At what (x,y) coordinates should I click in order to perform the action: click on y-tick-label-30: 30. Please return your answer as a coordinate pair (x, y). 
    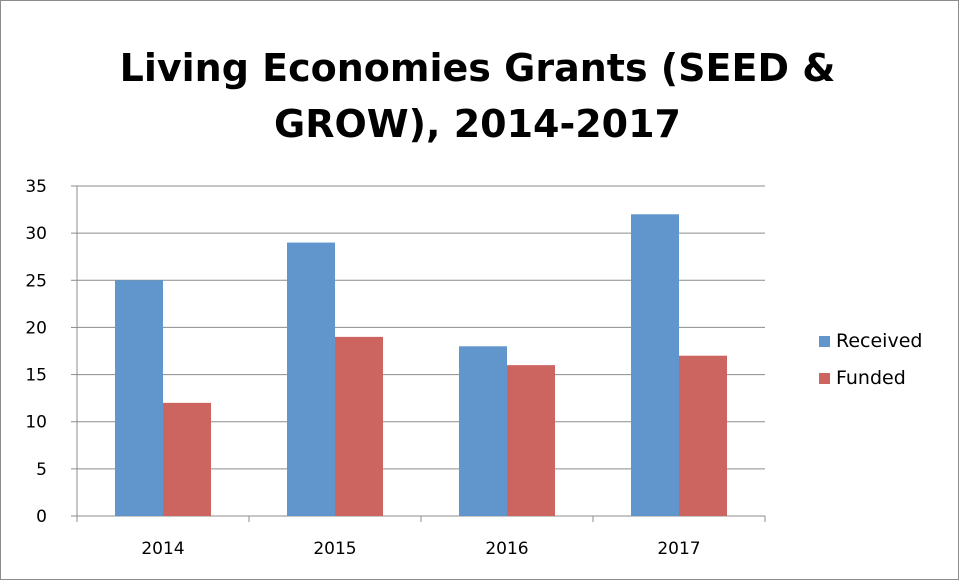
    Looking at the image, I should click on (36, 234).